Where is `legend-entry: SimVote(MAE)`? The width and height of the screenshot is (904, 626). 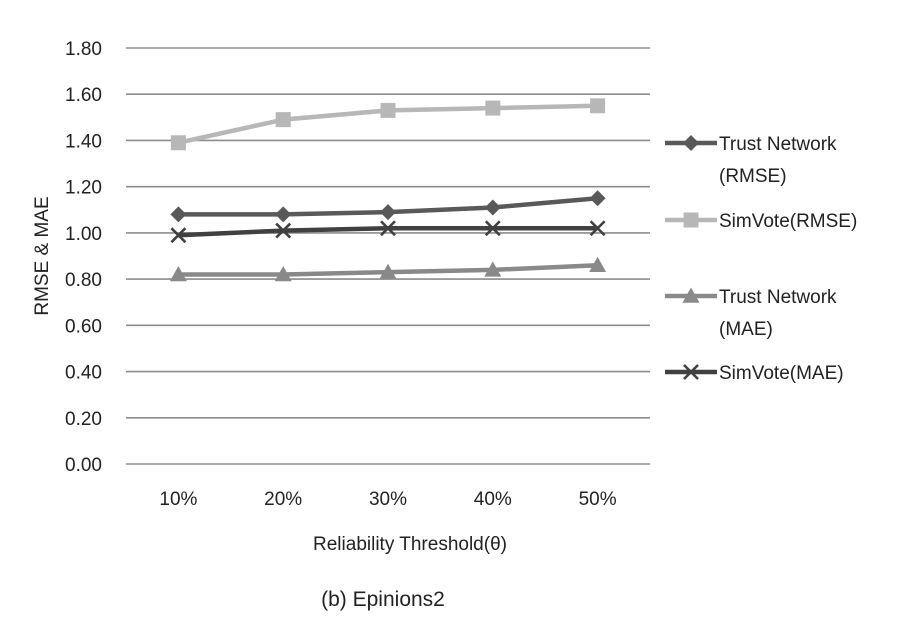 legend-entry: SimVote(MAE) is located at coordinates (754, 373).